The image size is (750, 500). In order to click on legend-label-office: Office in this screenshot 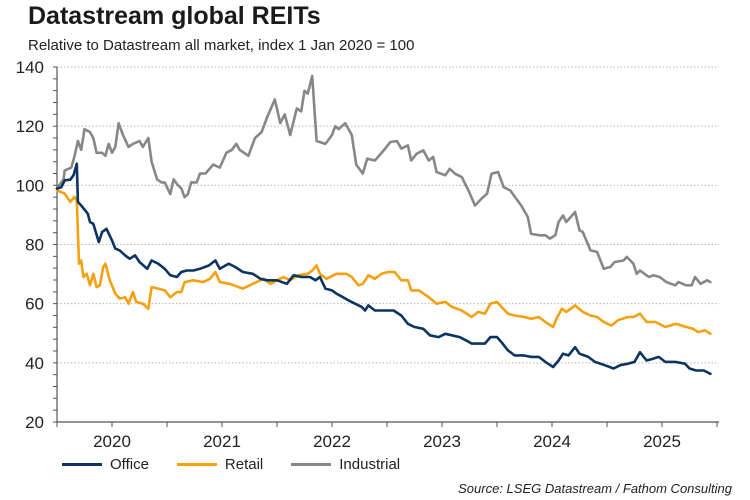, I will do `click(129, 464)`.